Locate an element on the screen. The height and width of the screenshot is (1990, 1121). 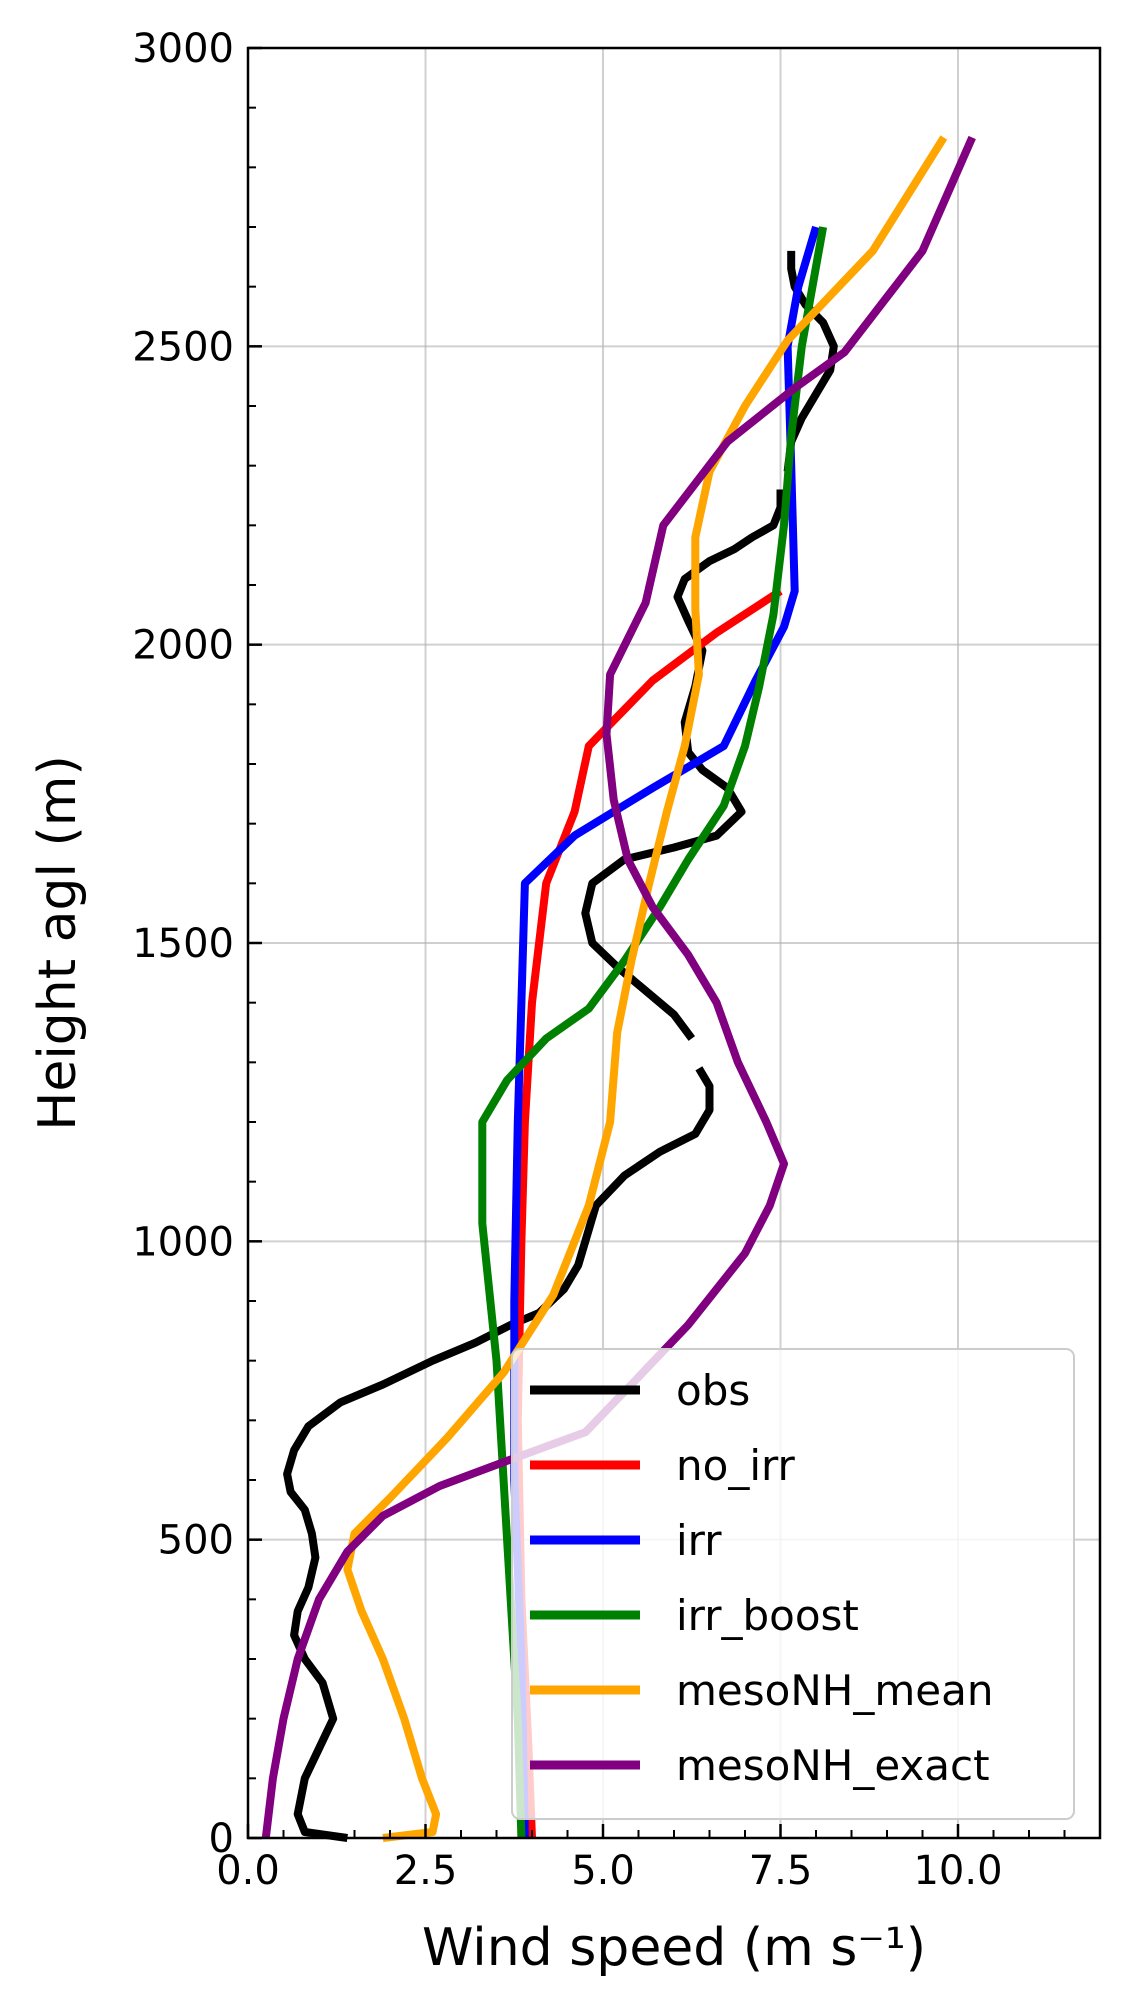
y-tick-label: 500 is located at coordinates (196, 1541).